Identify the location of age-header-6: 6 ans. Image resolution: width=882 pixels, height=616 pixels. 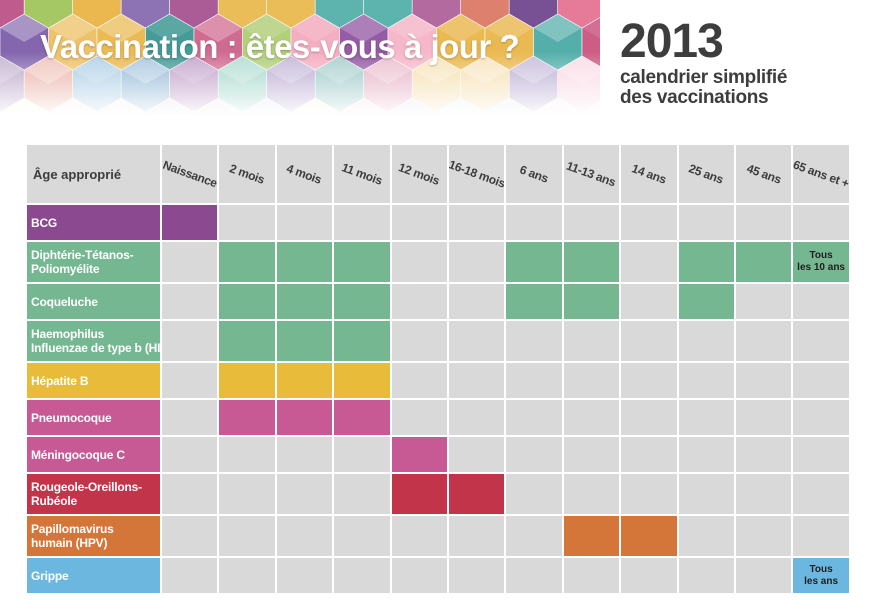
(534, 174).